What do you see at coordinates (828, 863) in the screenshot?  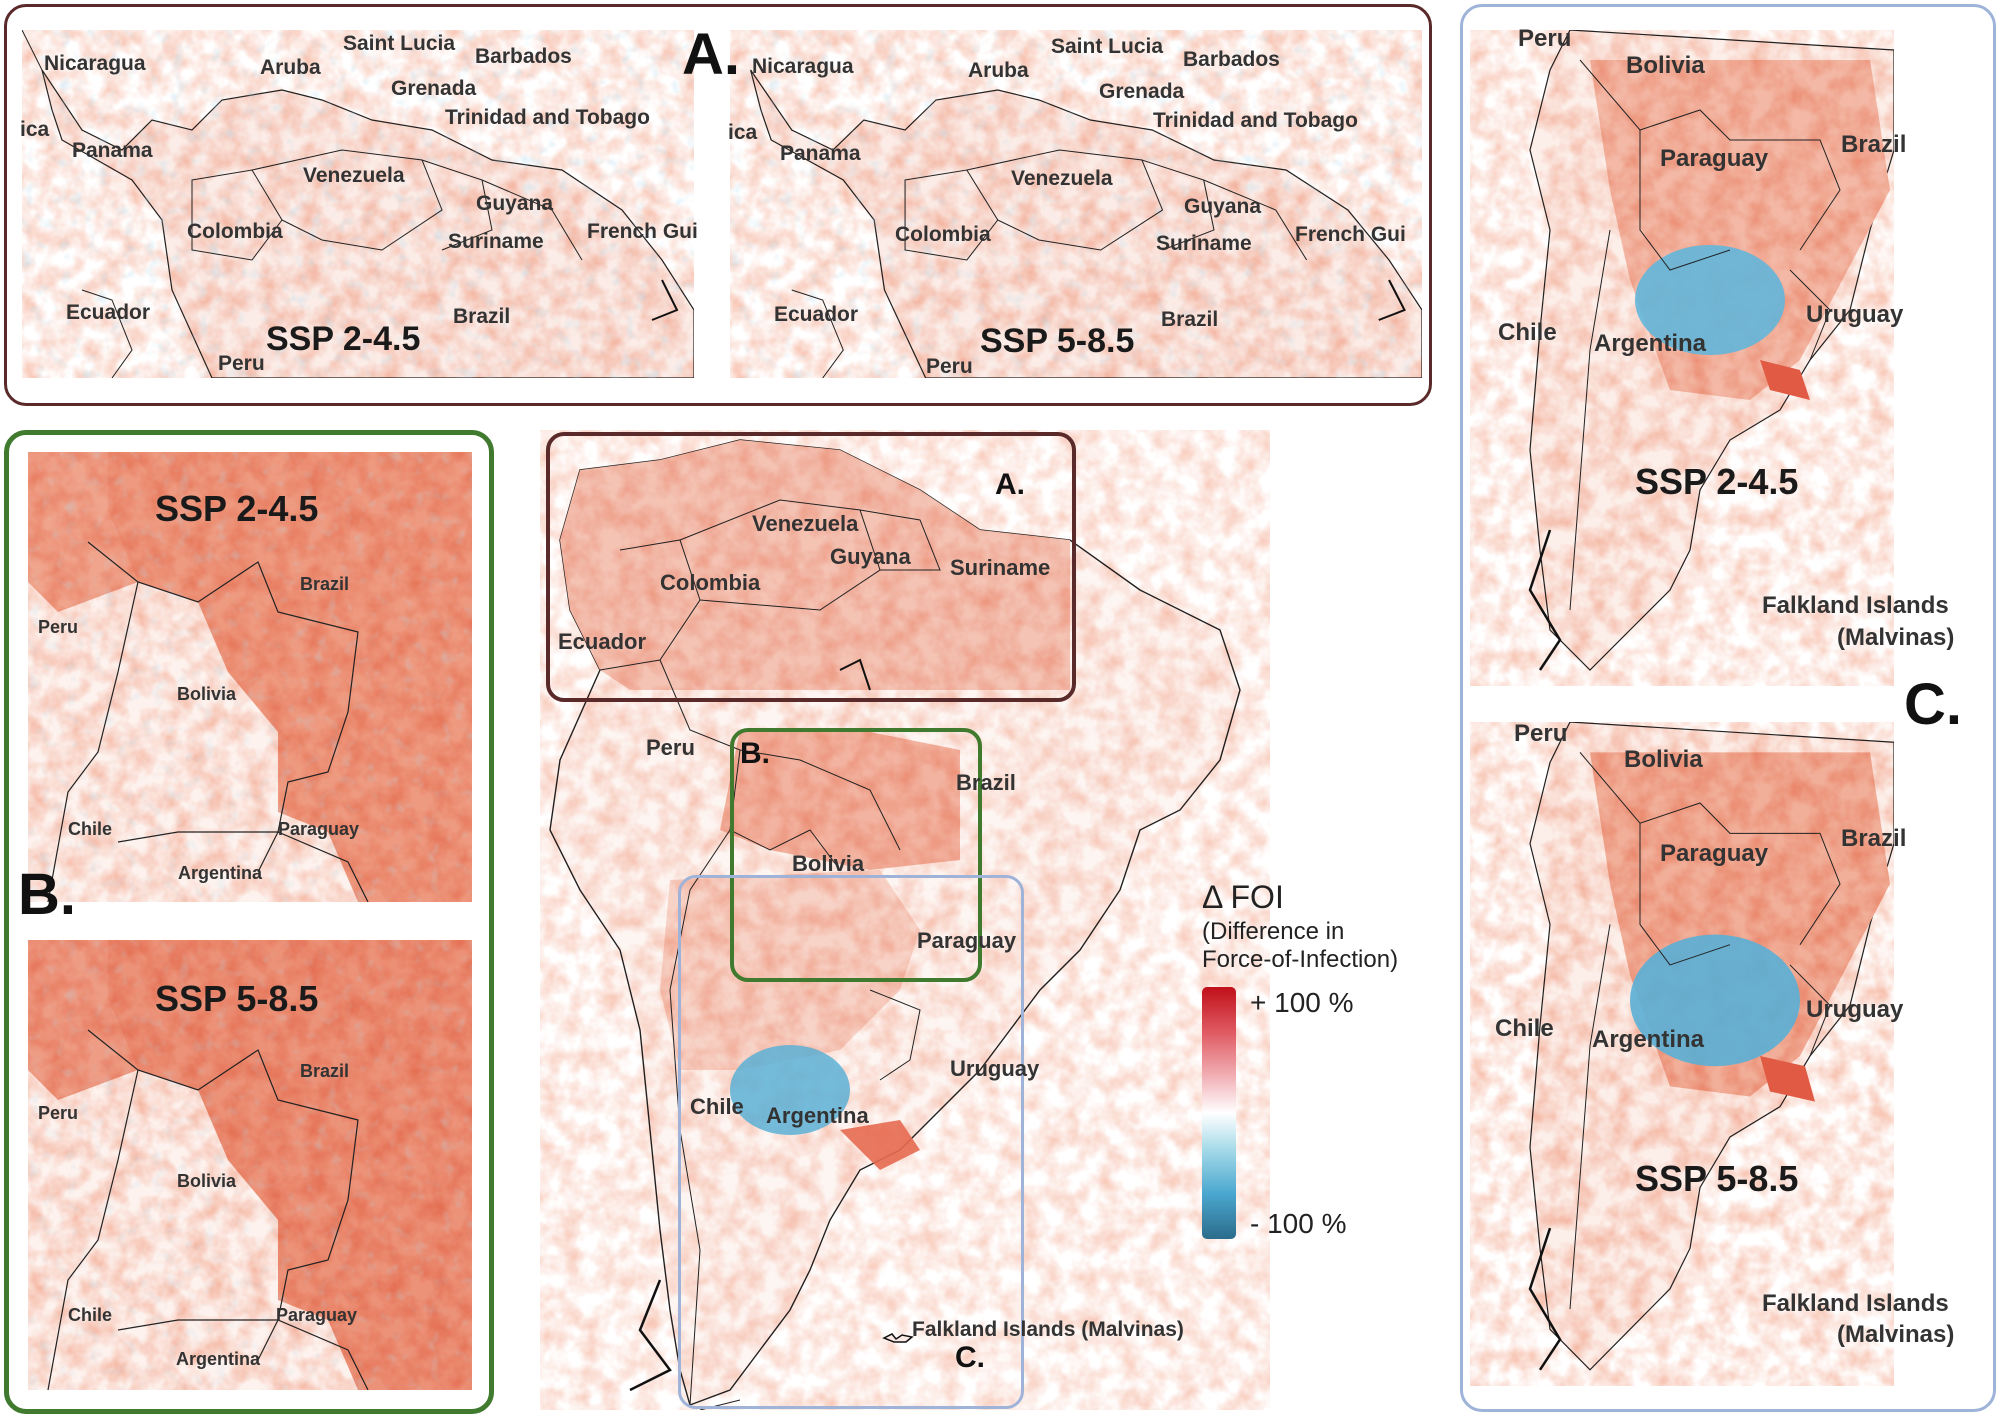 I see `ov-bolivia: Bolivia` at bounding box center [828, 863].